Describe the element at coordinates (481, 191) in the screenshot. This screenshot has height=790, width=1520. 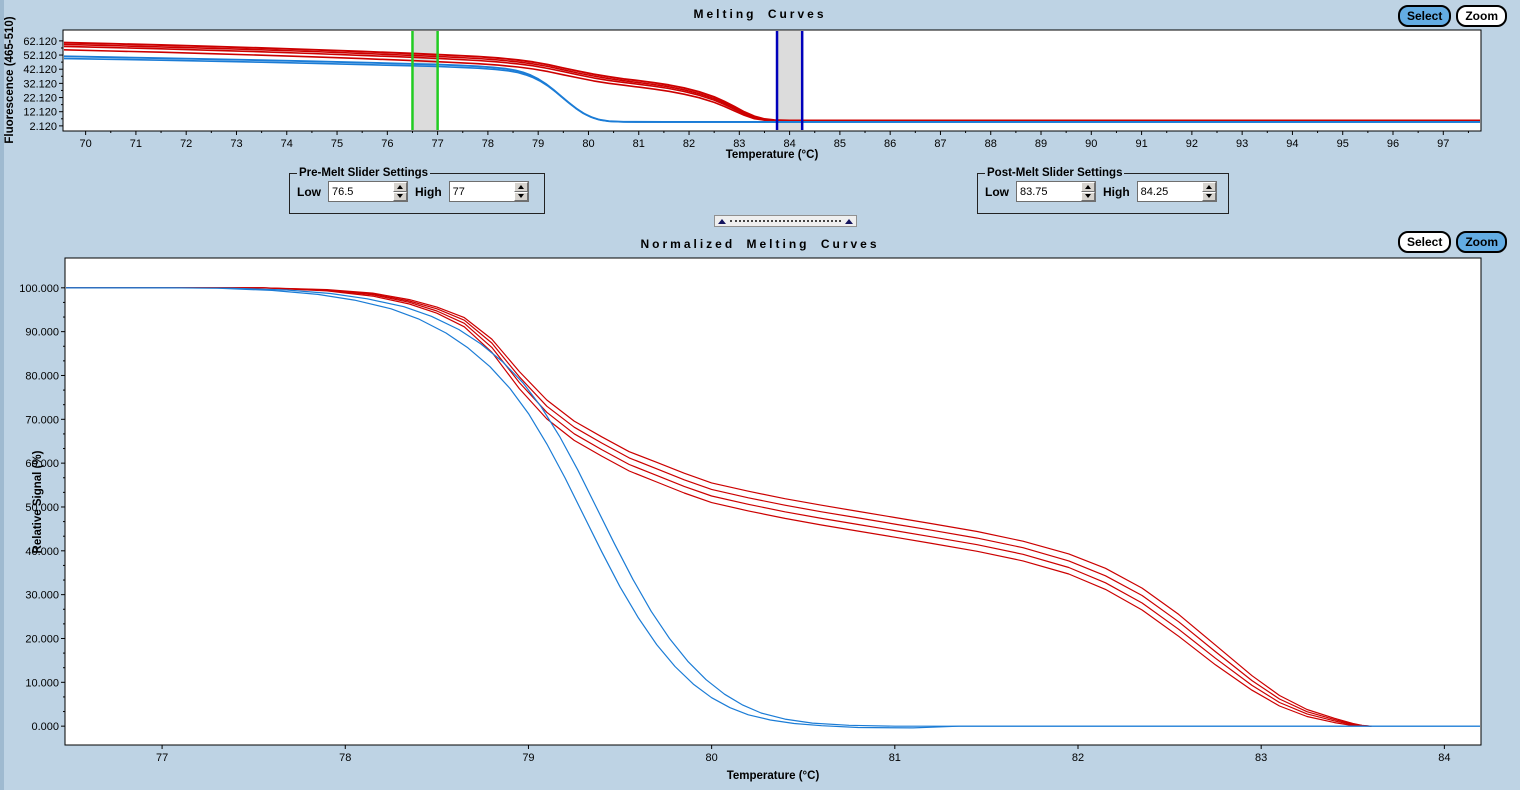
I see `pre-melt-high-input` at that location.